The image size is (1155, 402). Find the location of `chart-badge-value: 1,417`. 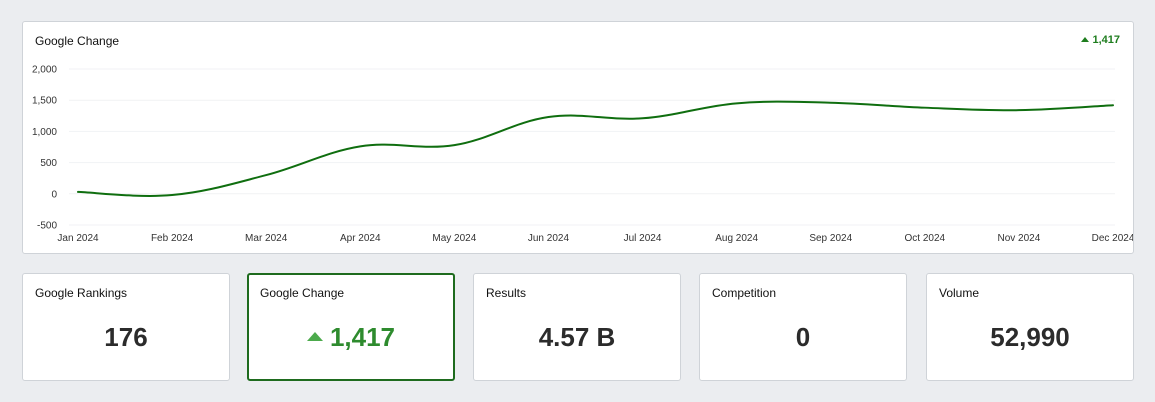

chart-badge-value: 1,417 is located at coordinates (1106, 40).